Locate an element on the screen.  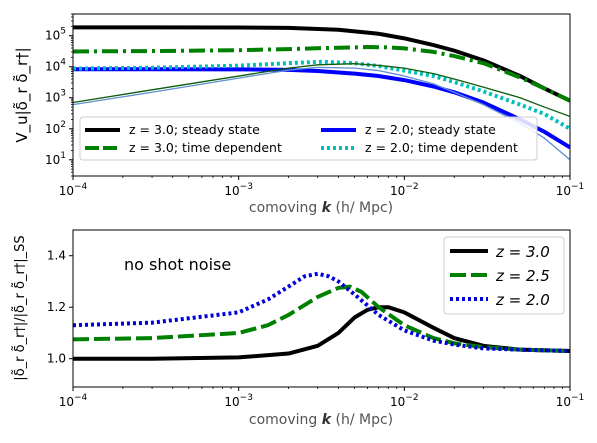
annotation-no-shot-noise: no shot noise is located at coordinates (177, 264).